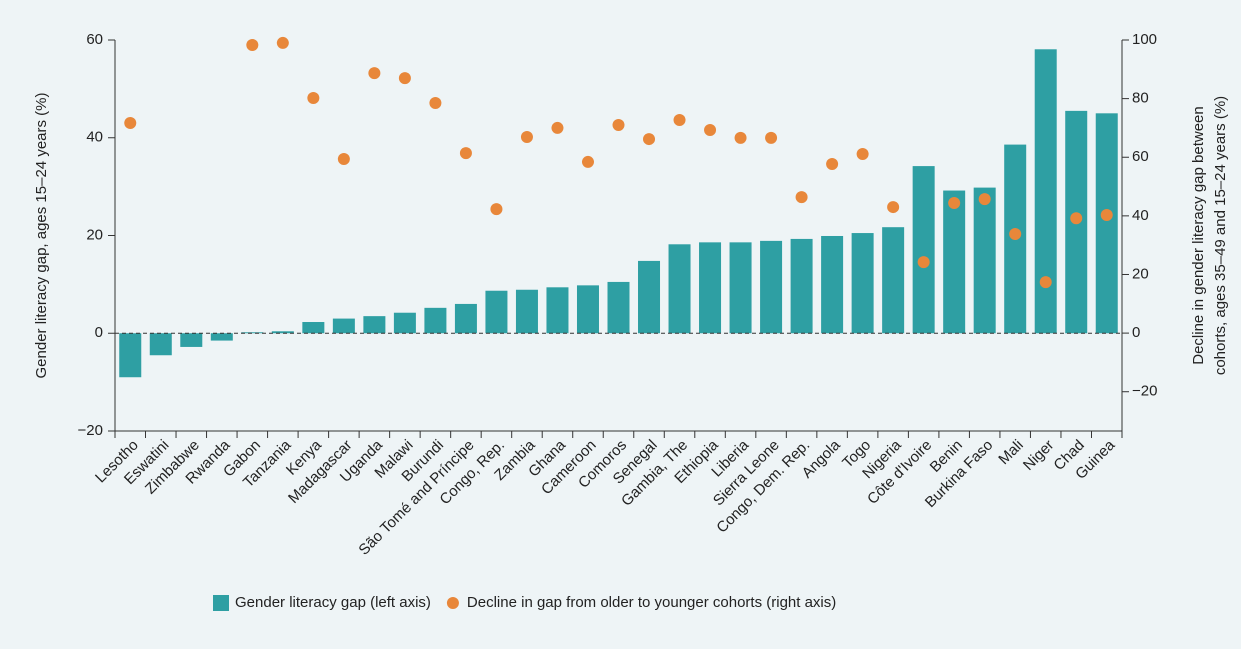 The height and width of the screenshot is (649, 1241). What do you see at coordinates (1140, 98) in the screenshot?
I see `y2-tick-label: 80` at bounding box center [1140, 98].